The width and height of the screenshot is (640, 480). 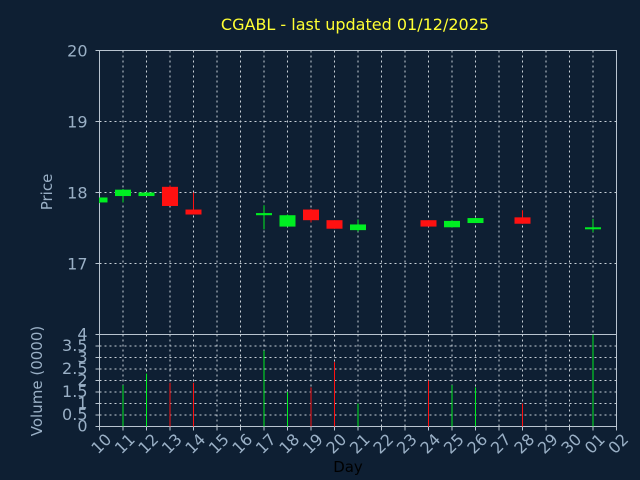 I want to click on x-tick-label: 02, so click(x=618, y=444).